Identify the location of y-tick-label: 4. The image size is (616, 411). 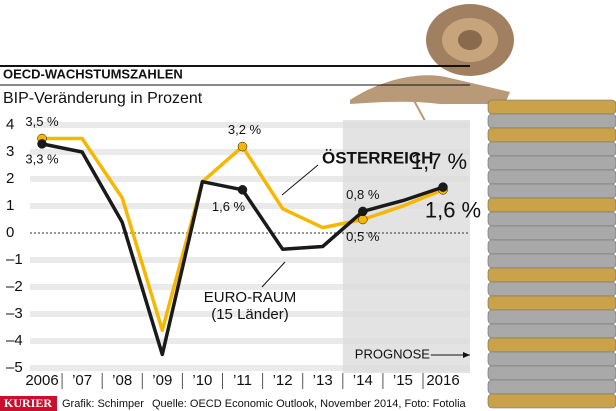
(10, 124).